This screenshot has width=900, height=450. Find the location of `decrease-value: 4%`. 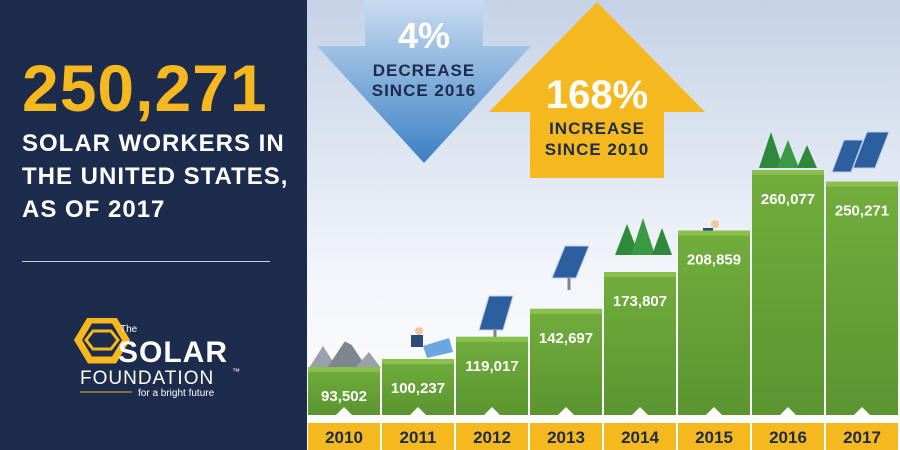

decrease-value: 4% is located at coordinates (424, 35).